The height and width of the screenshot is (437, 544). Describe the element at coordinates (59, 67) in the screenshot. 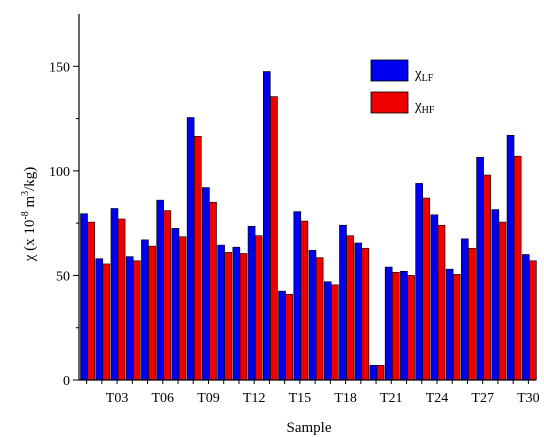

I see `y-tick-label-150: 150` at that location.